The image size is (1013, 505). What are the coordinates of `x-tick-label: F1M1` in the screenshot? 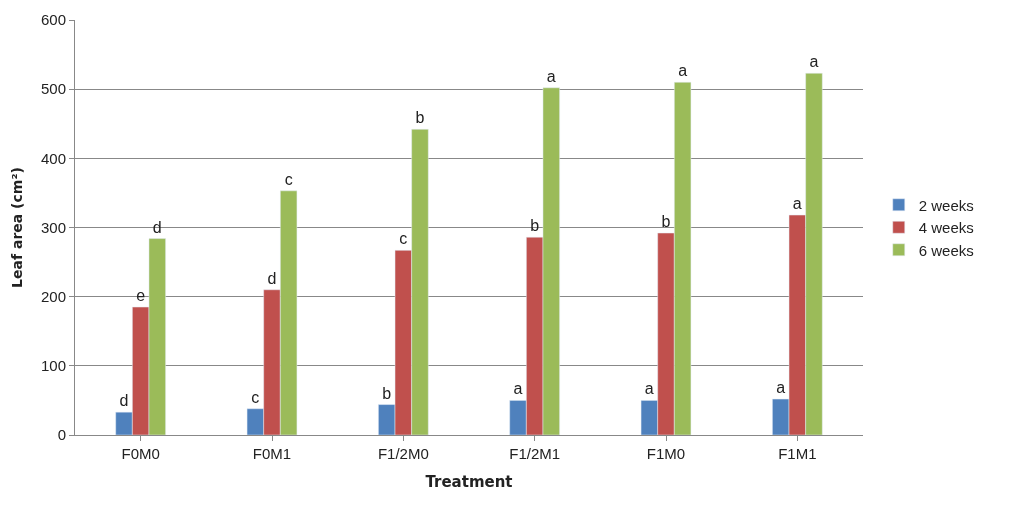 It's located at (797, 453).